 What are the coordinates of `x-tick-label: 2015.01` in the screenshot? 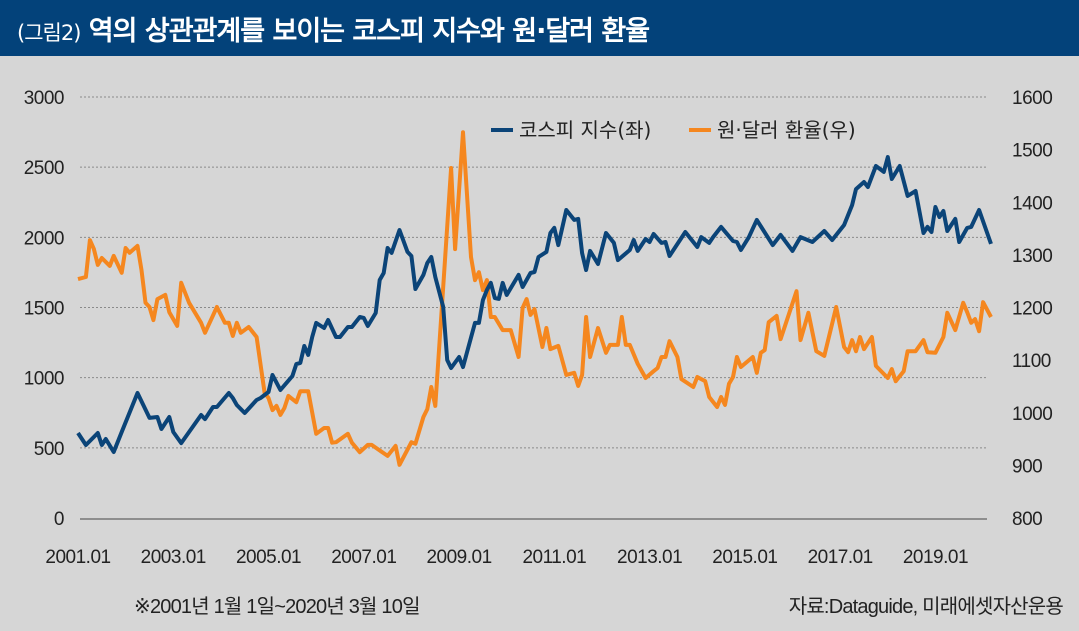 It's located at (744, 557).